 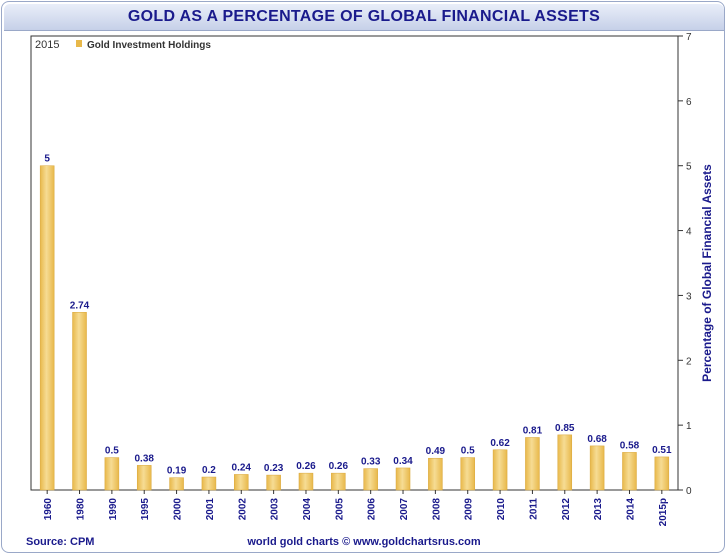 I want to click on bar-2008, so click(x=435, y=474).